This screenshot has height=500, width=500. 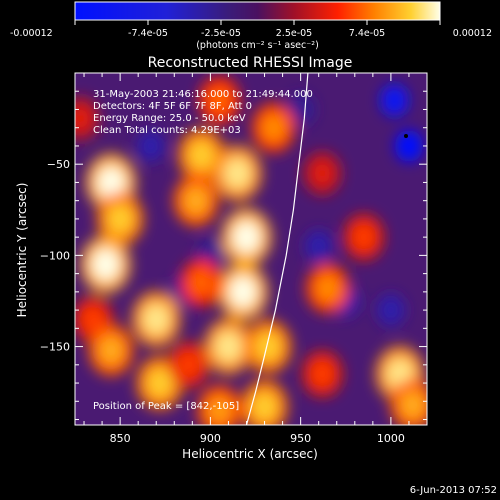 I want to click on colorbar-tick-label: -7.4e-05, so click(x=148, y=33).